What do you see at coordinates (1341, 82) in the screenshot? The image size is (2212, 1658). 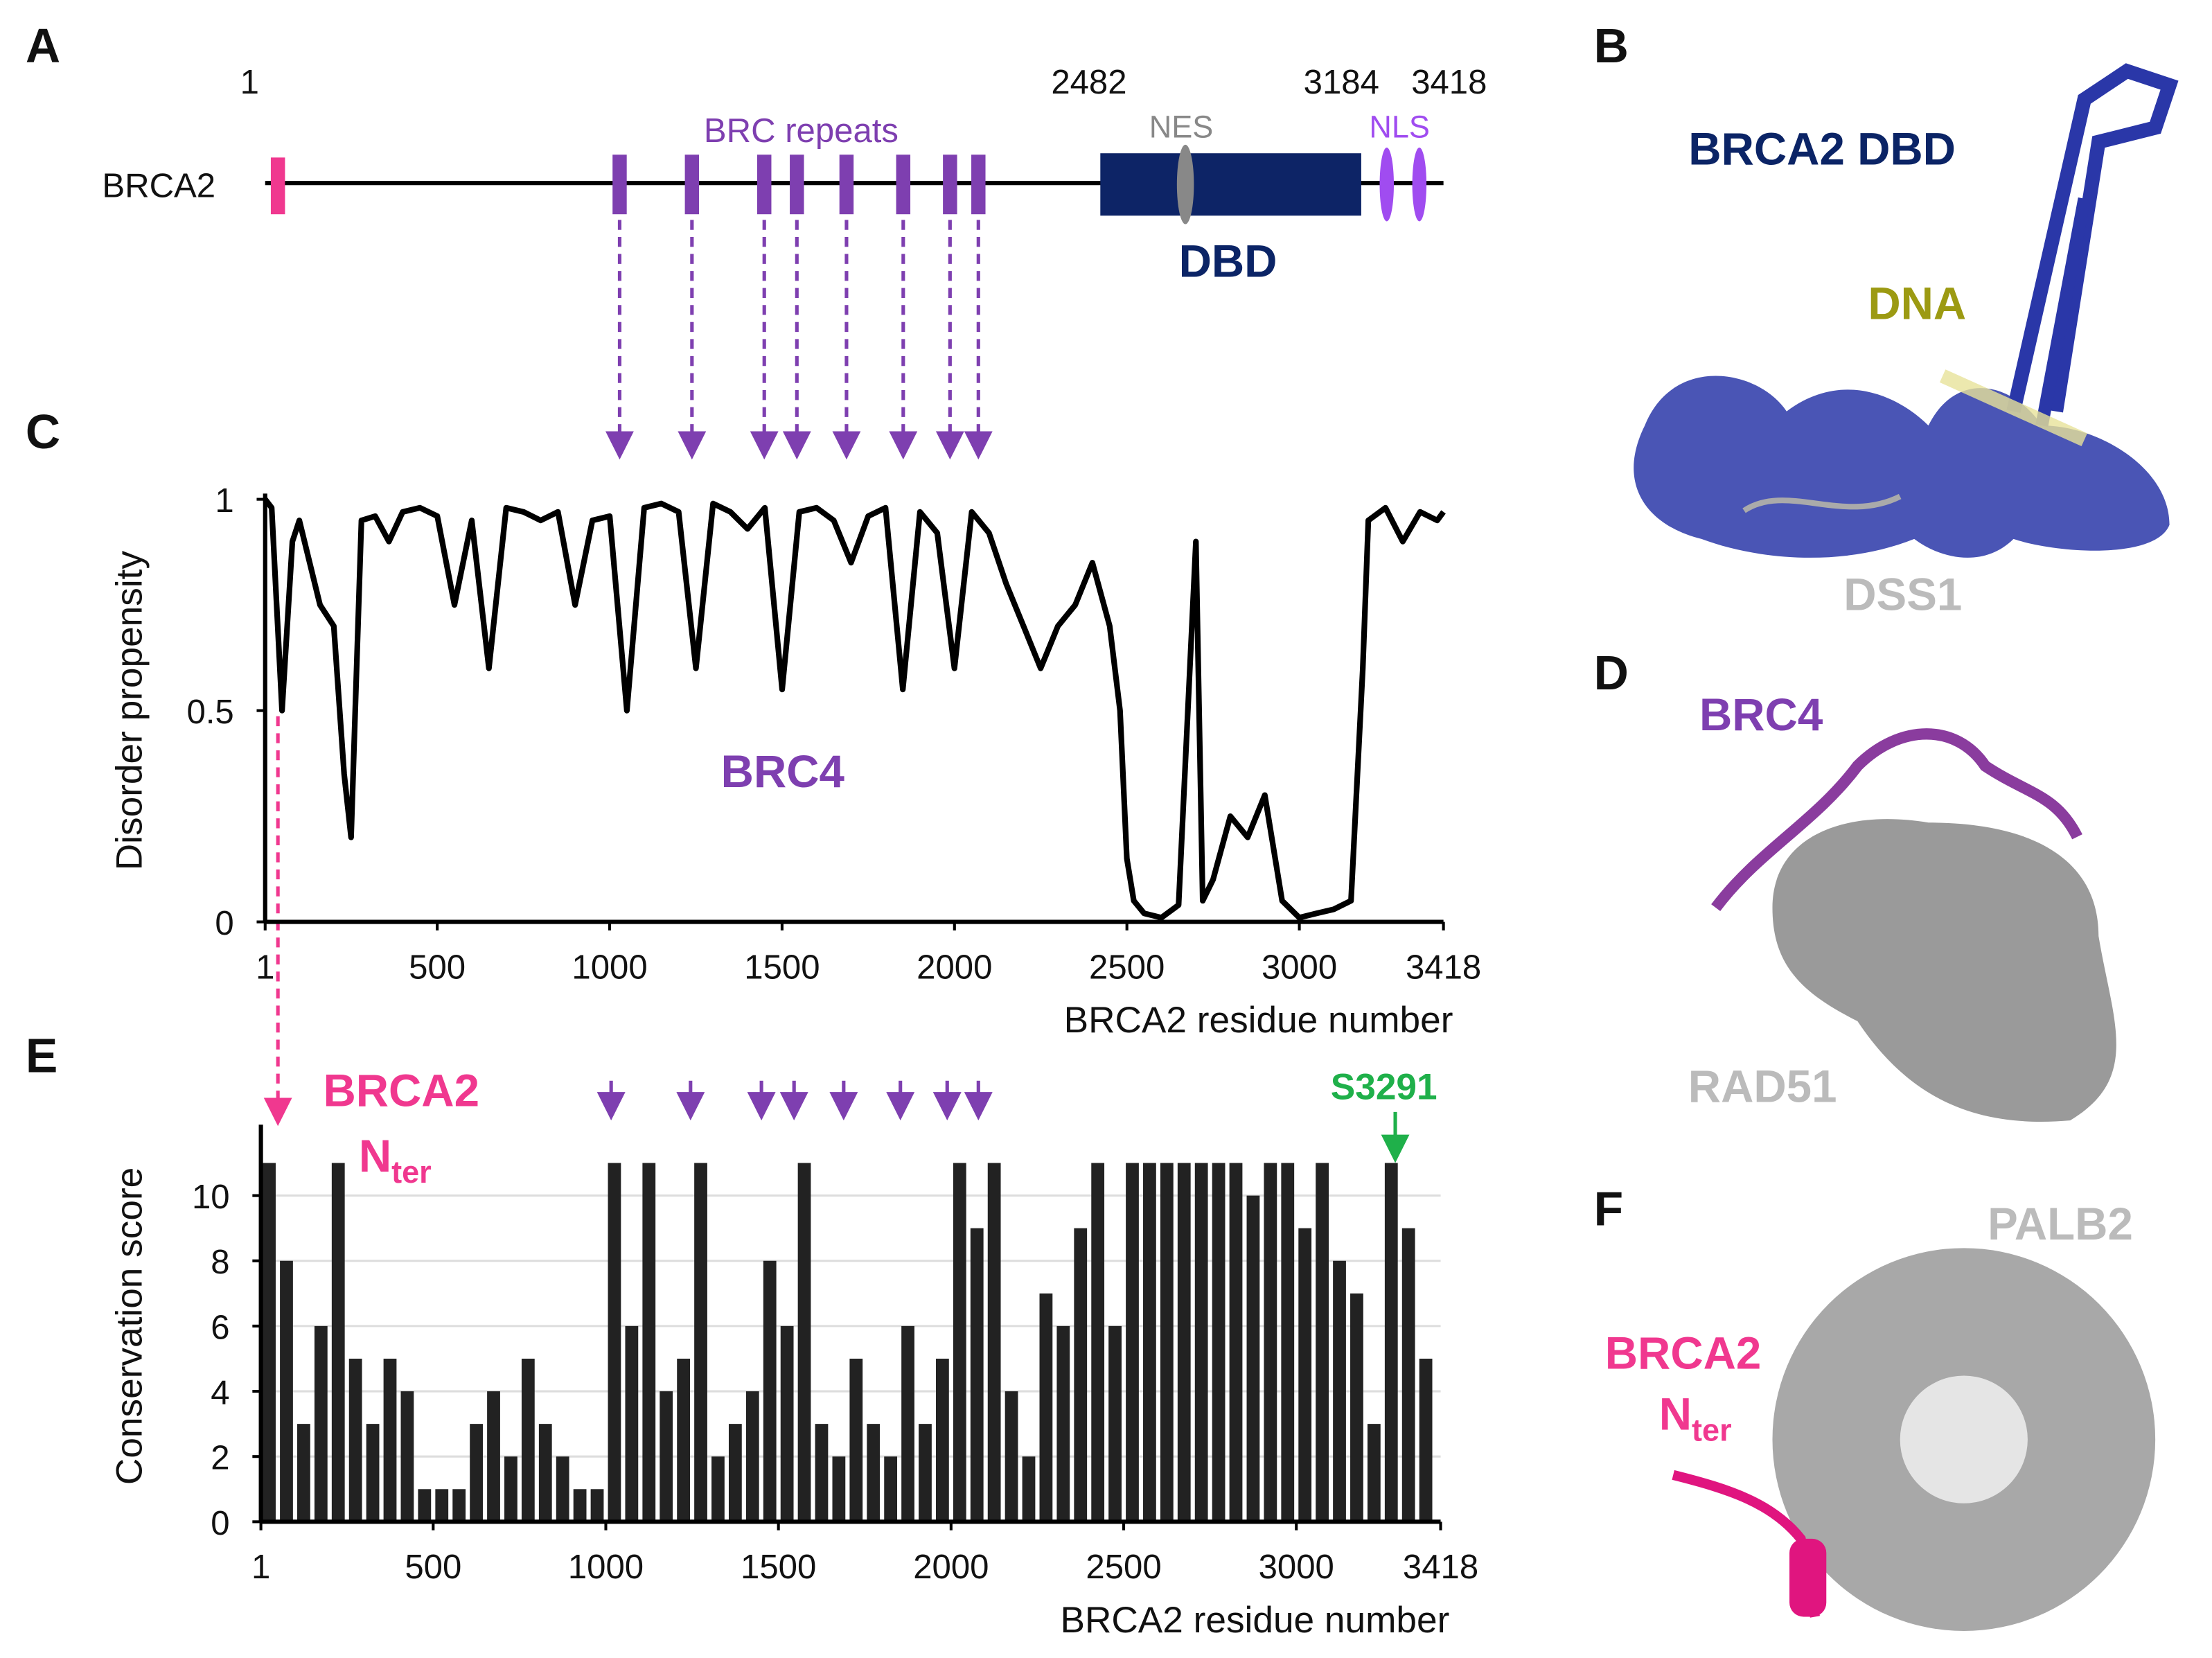 I see `position-label: 3184` at bounding box center [1341, 82].